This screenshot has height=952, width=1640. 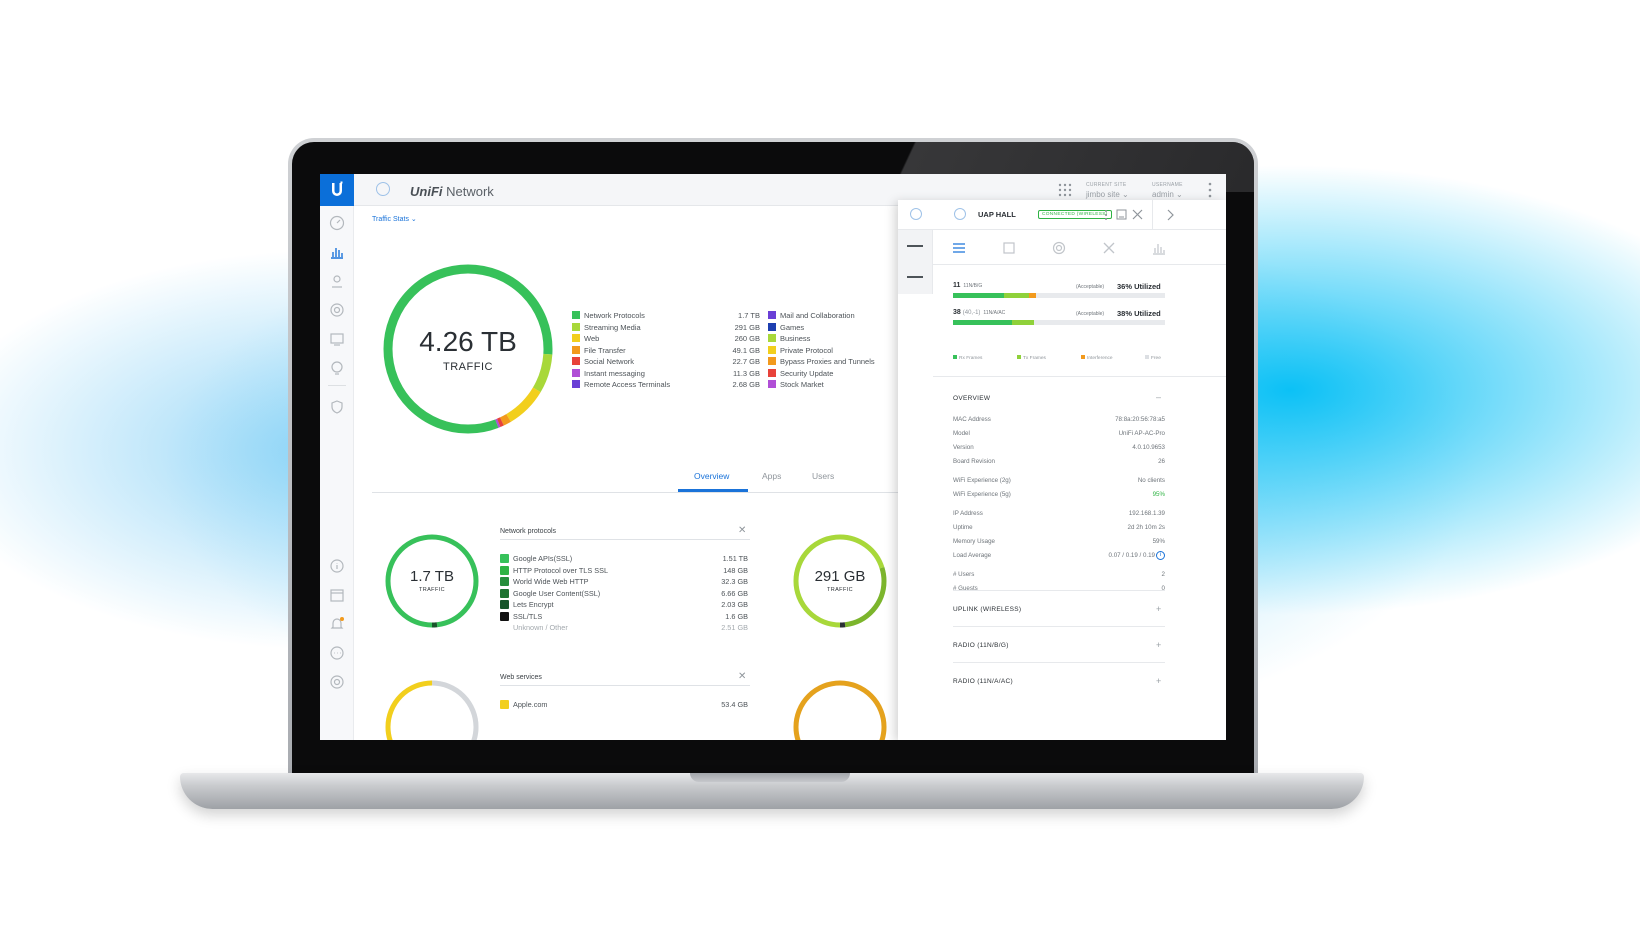 I want to click on legend-item: Bypass Proxies and Tunnels, so click(x=821, y=362).